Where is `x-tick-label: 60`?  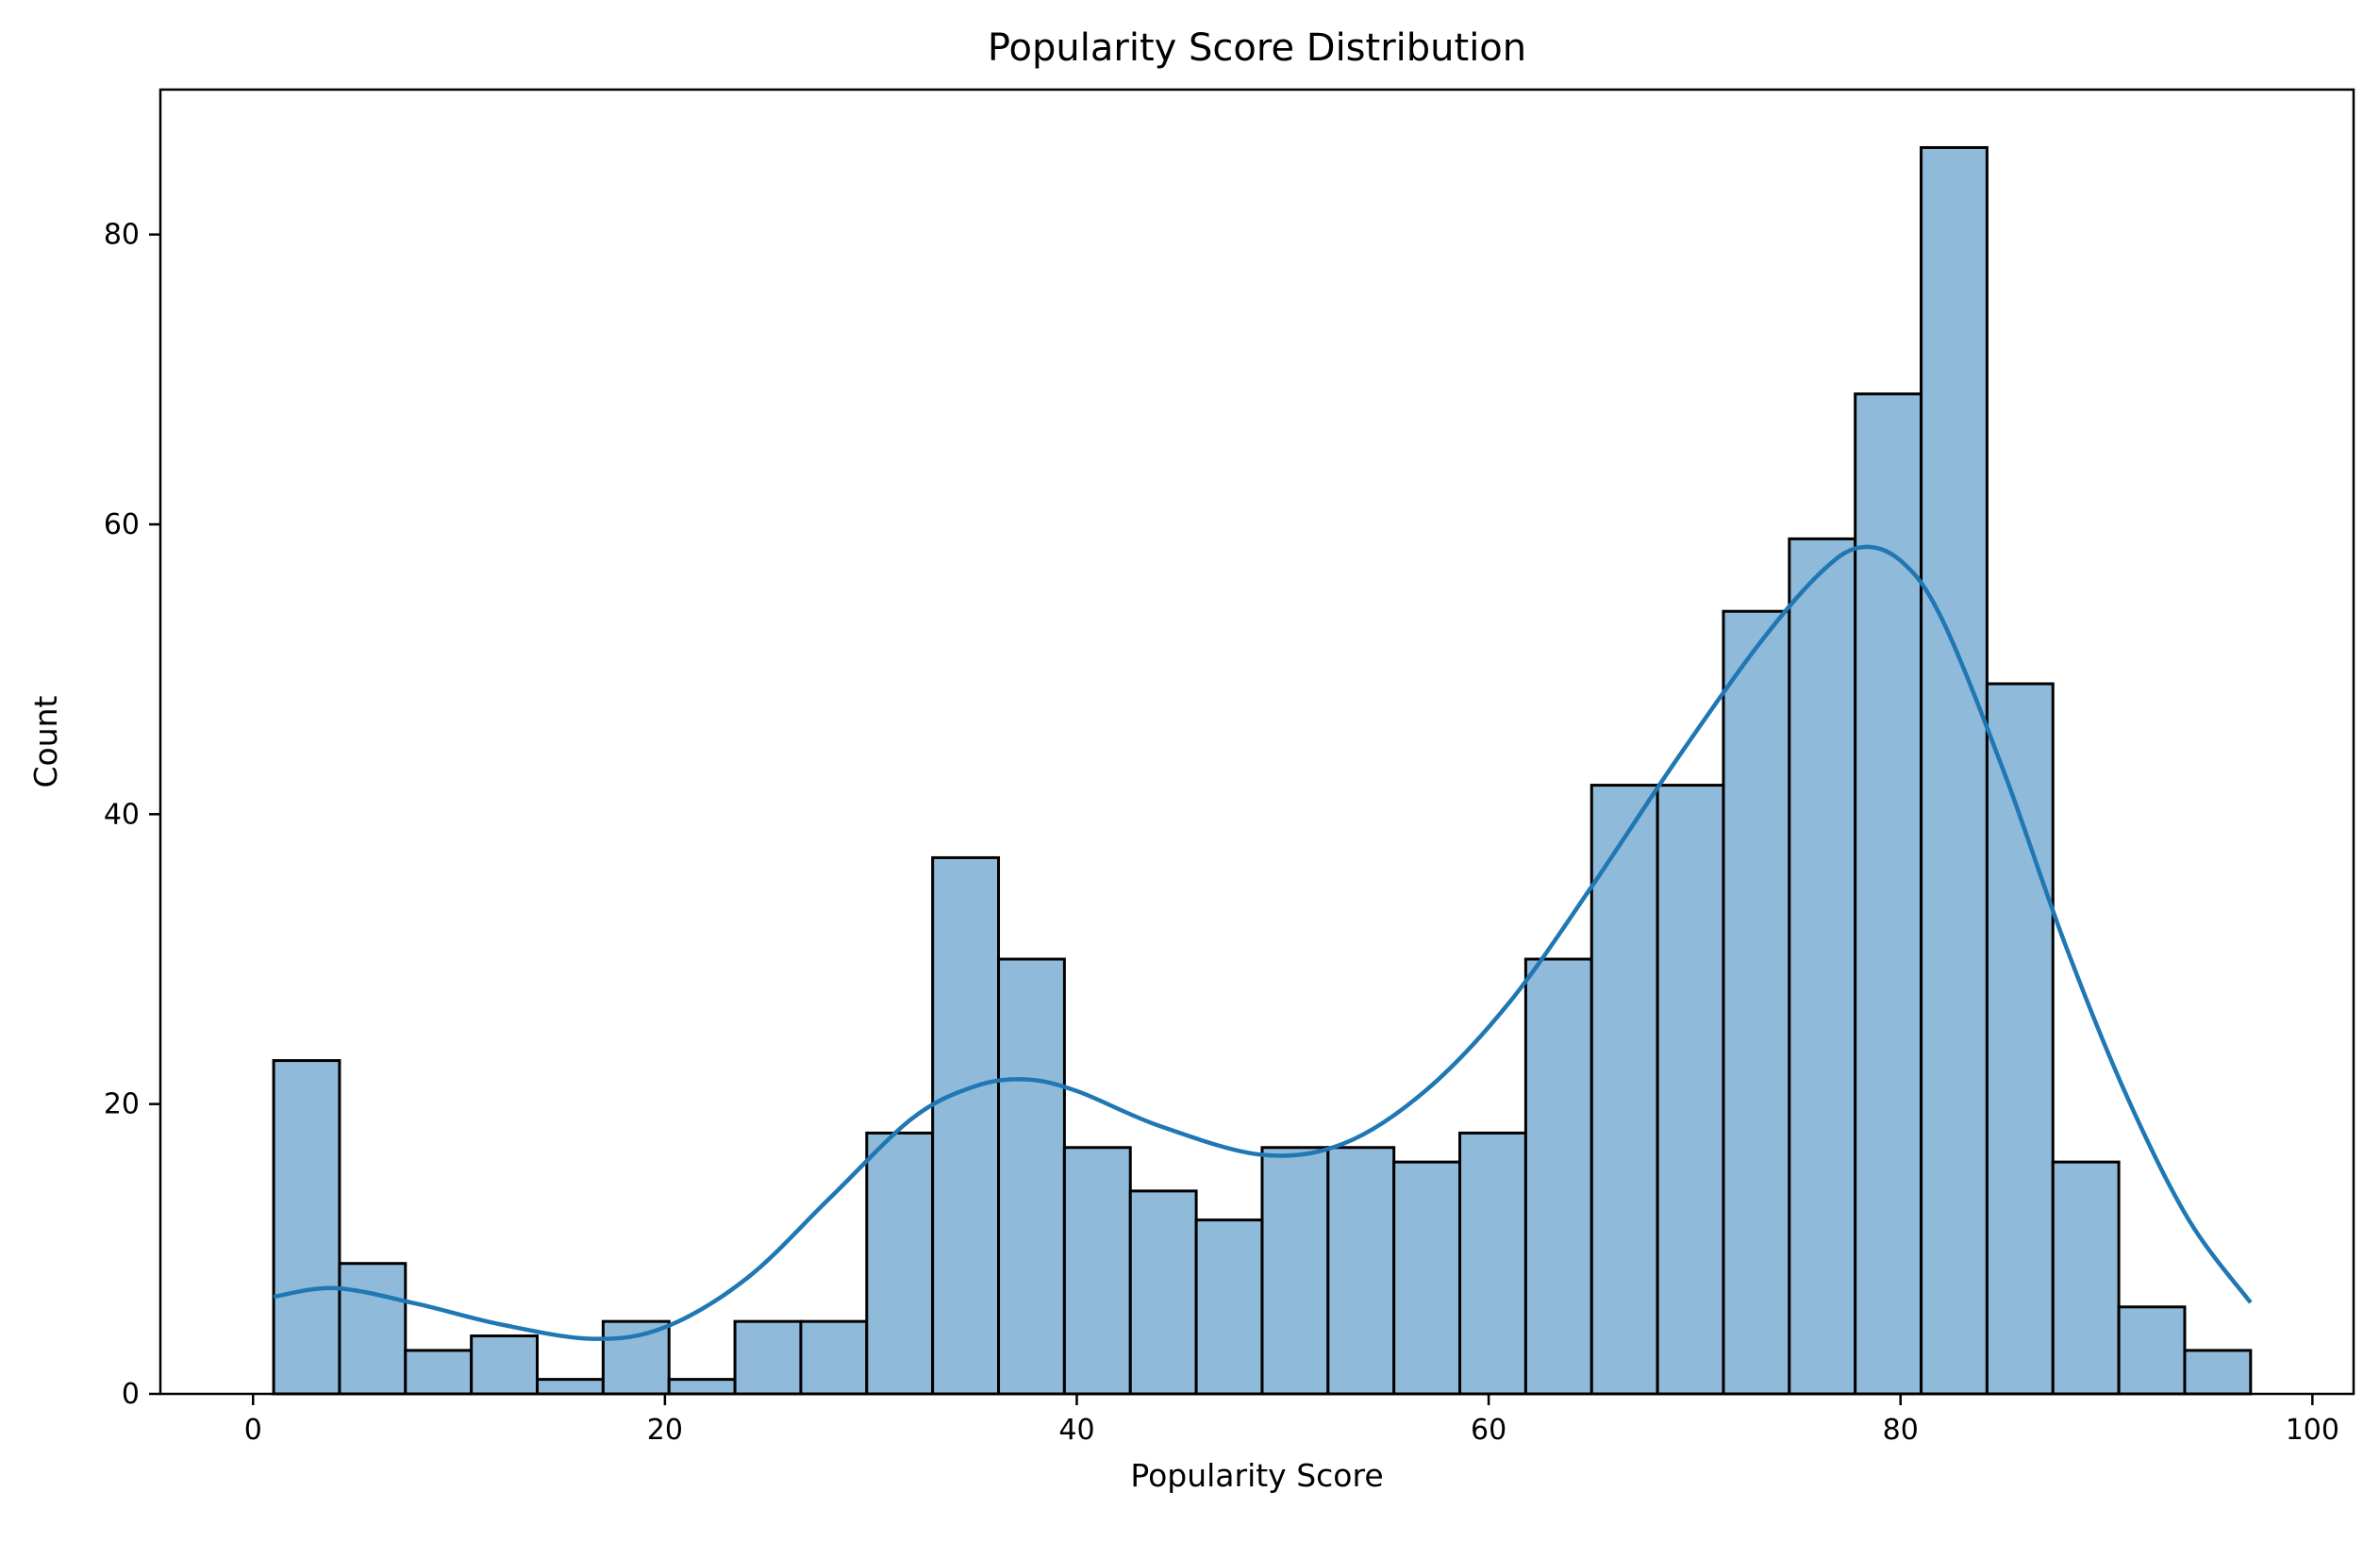 x-tick-label: 60 is located at coordinates (1488, 1430).